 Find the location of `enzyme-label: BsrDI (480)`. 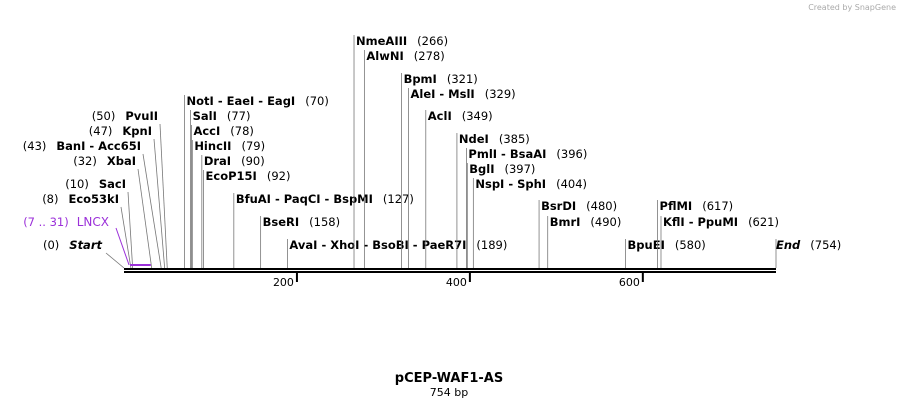

enzyme-label: BsrDI (480) is located at coordinates (579, 206).